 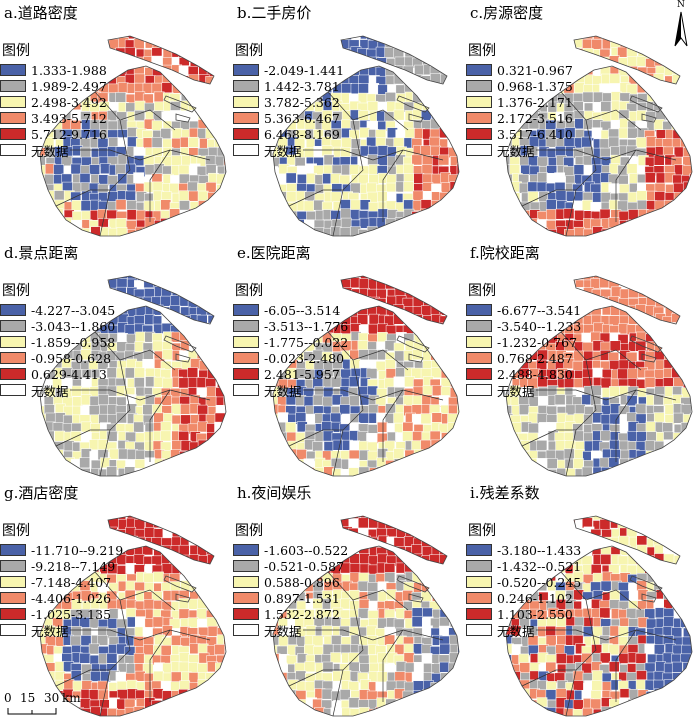 What do you see at coordinates (537, 342) in the screenshot?
I see `legend-label: -1.232-0.767` at bounding box center [537, 342].